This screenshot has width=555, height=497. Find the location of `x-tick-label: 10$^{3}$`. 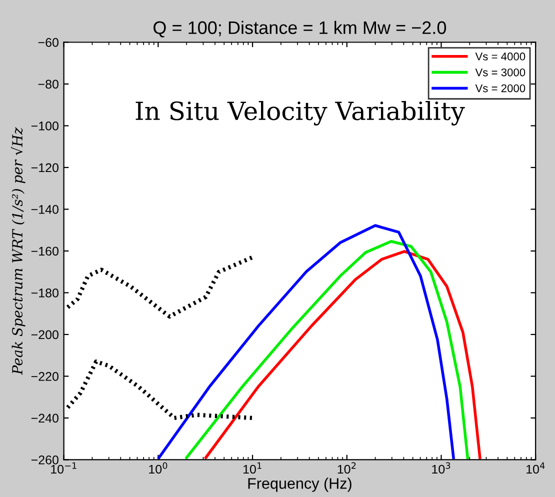

x-tick-label: 10$^{3}$ is located at coordinates (441, 468).